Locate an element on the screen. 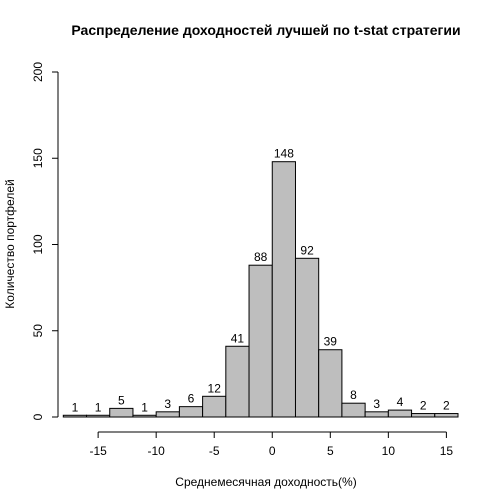 This screenshot has width=504, height=504. bar-count-label: 4 is located at coordinates (400, 402).